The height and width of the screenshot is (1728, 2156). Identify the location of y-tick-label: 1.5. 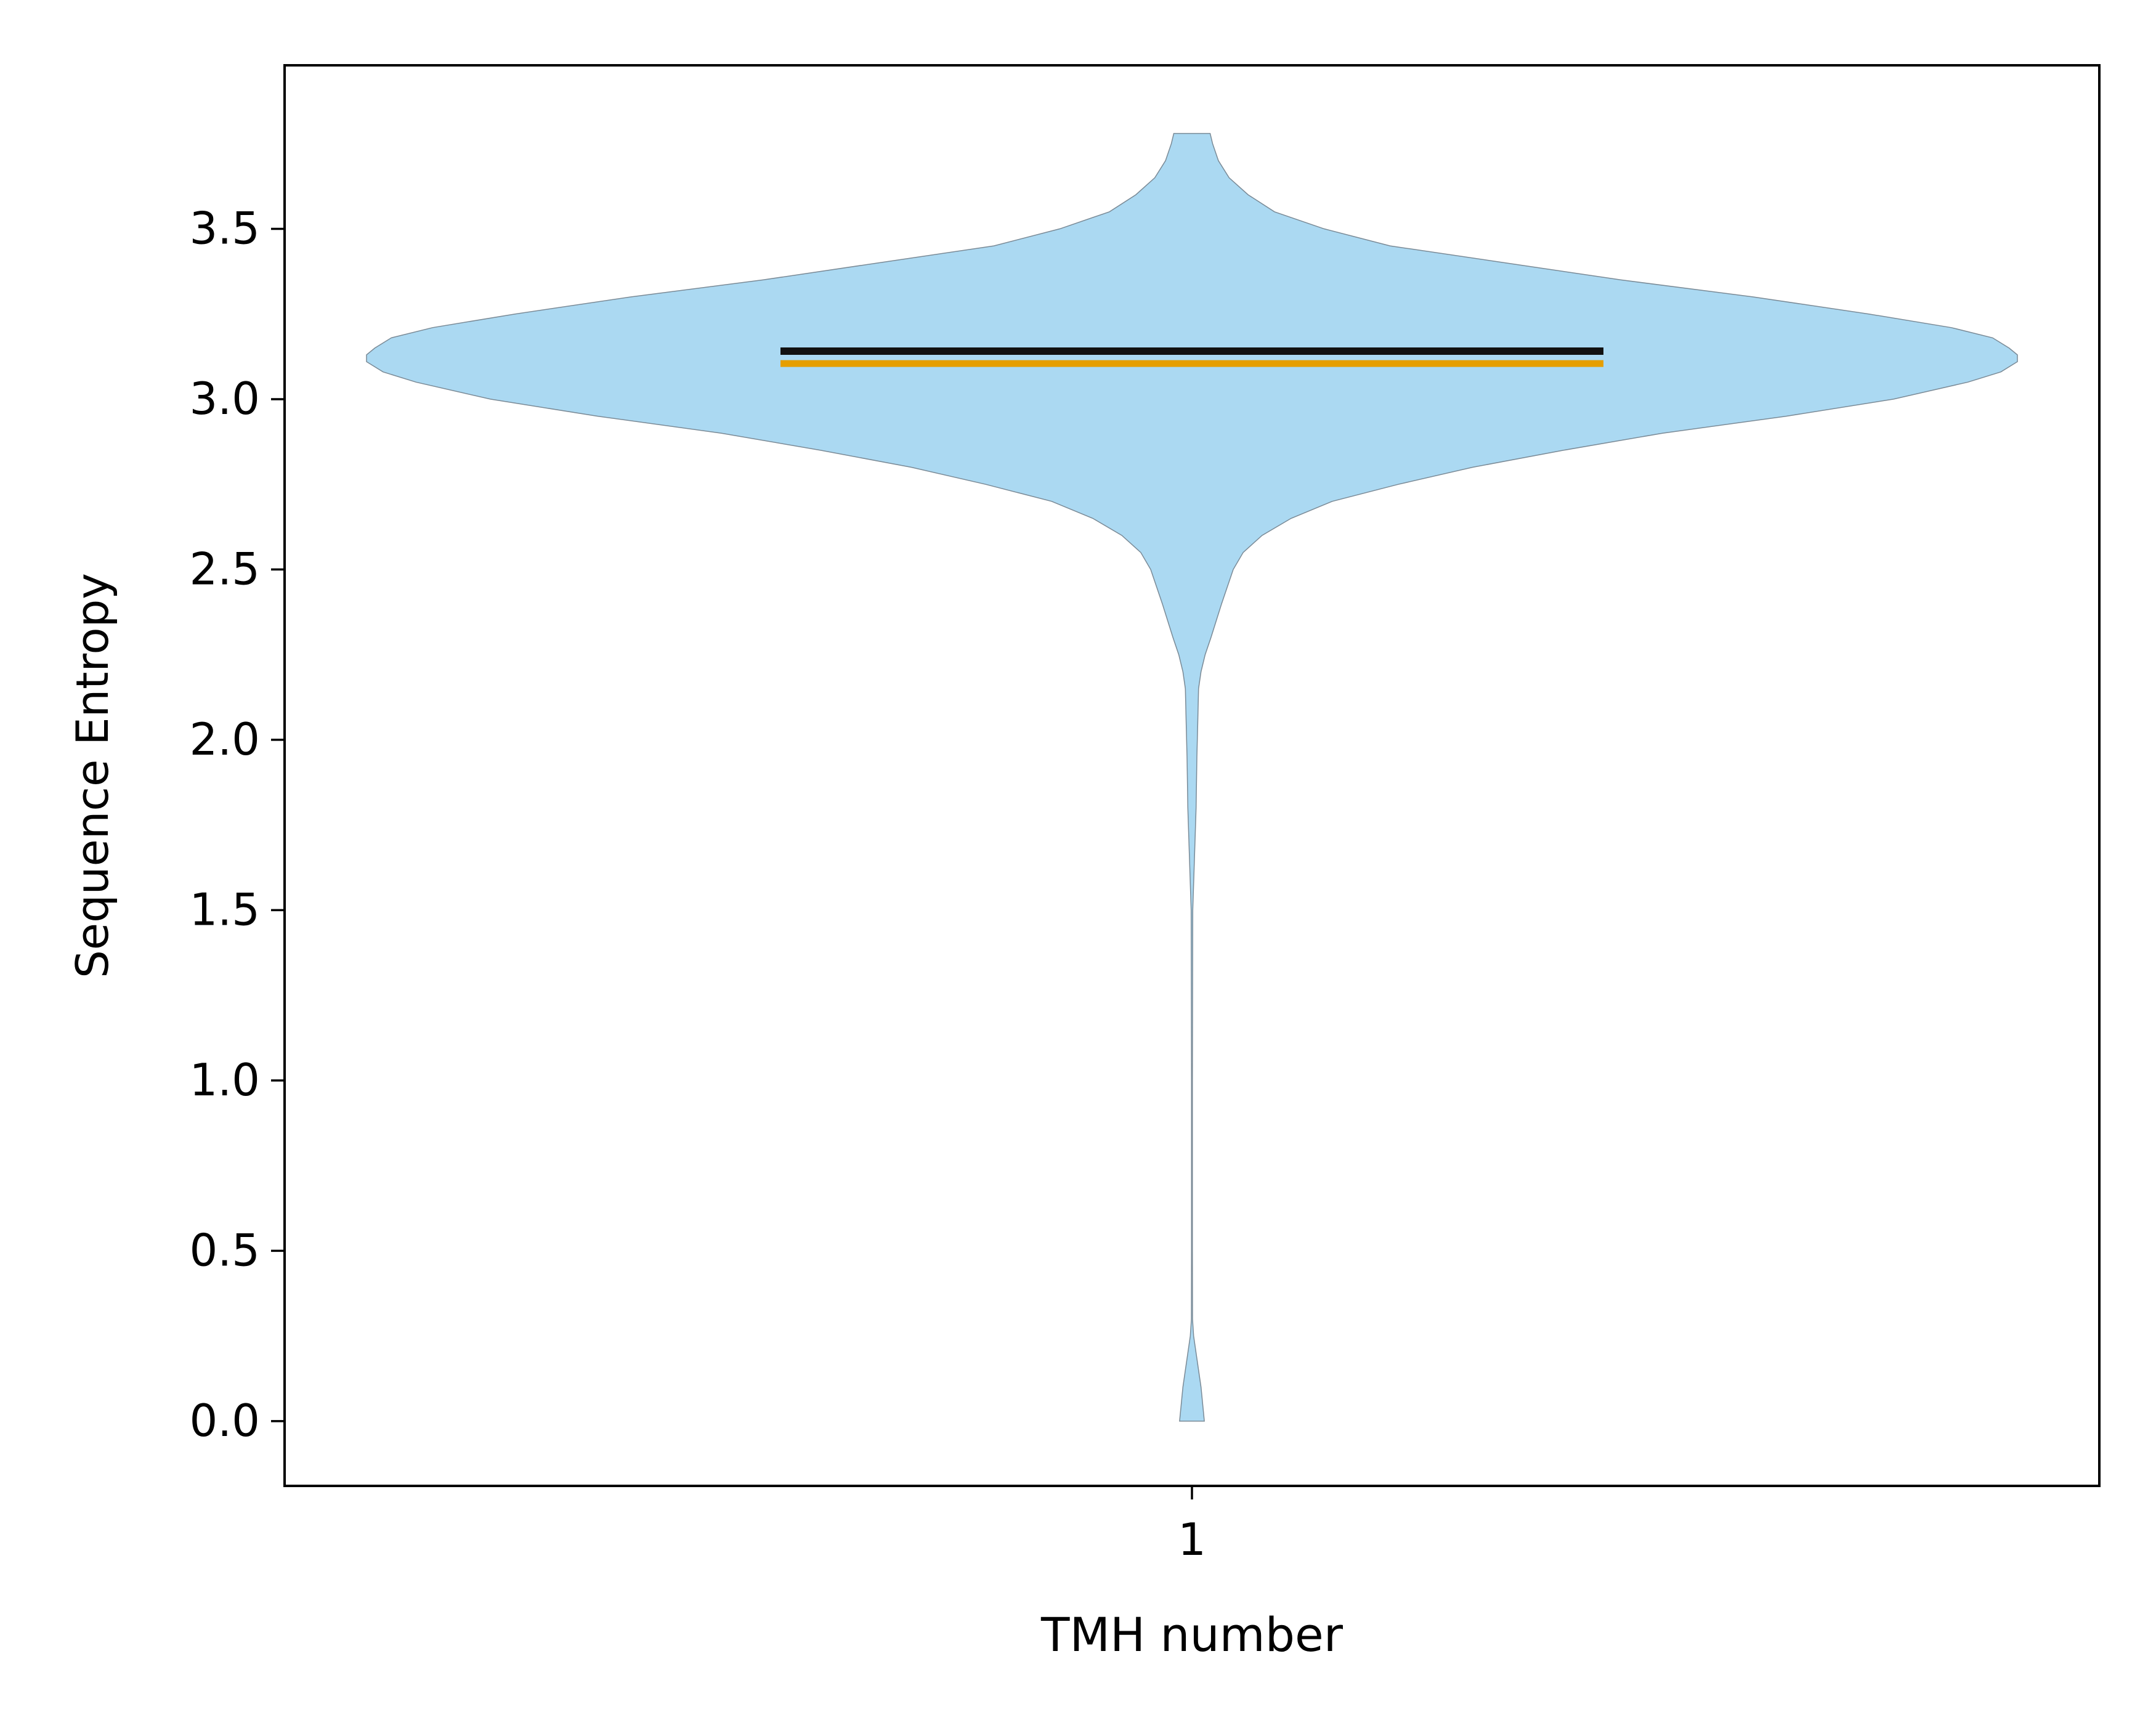
(224, 909).